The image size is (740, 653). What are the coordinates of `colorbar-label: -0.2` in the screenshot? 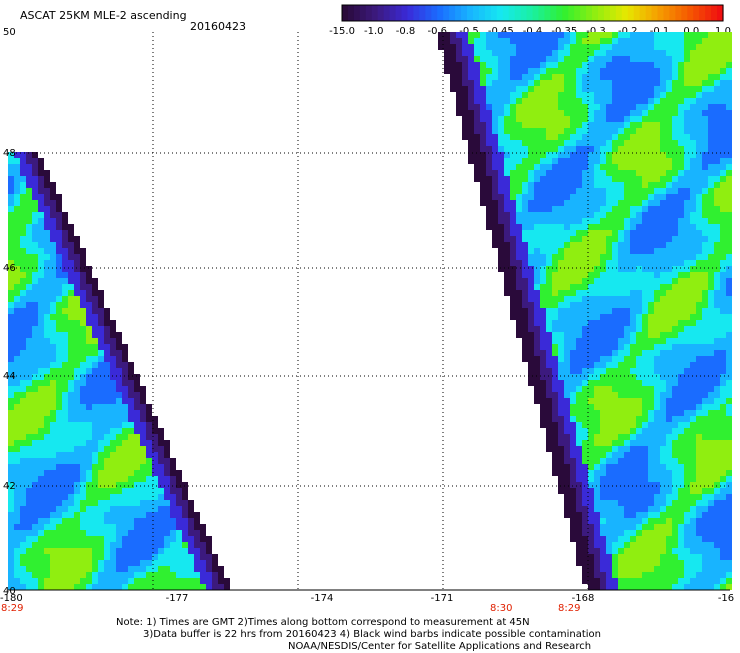 It's located at (628, 31).